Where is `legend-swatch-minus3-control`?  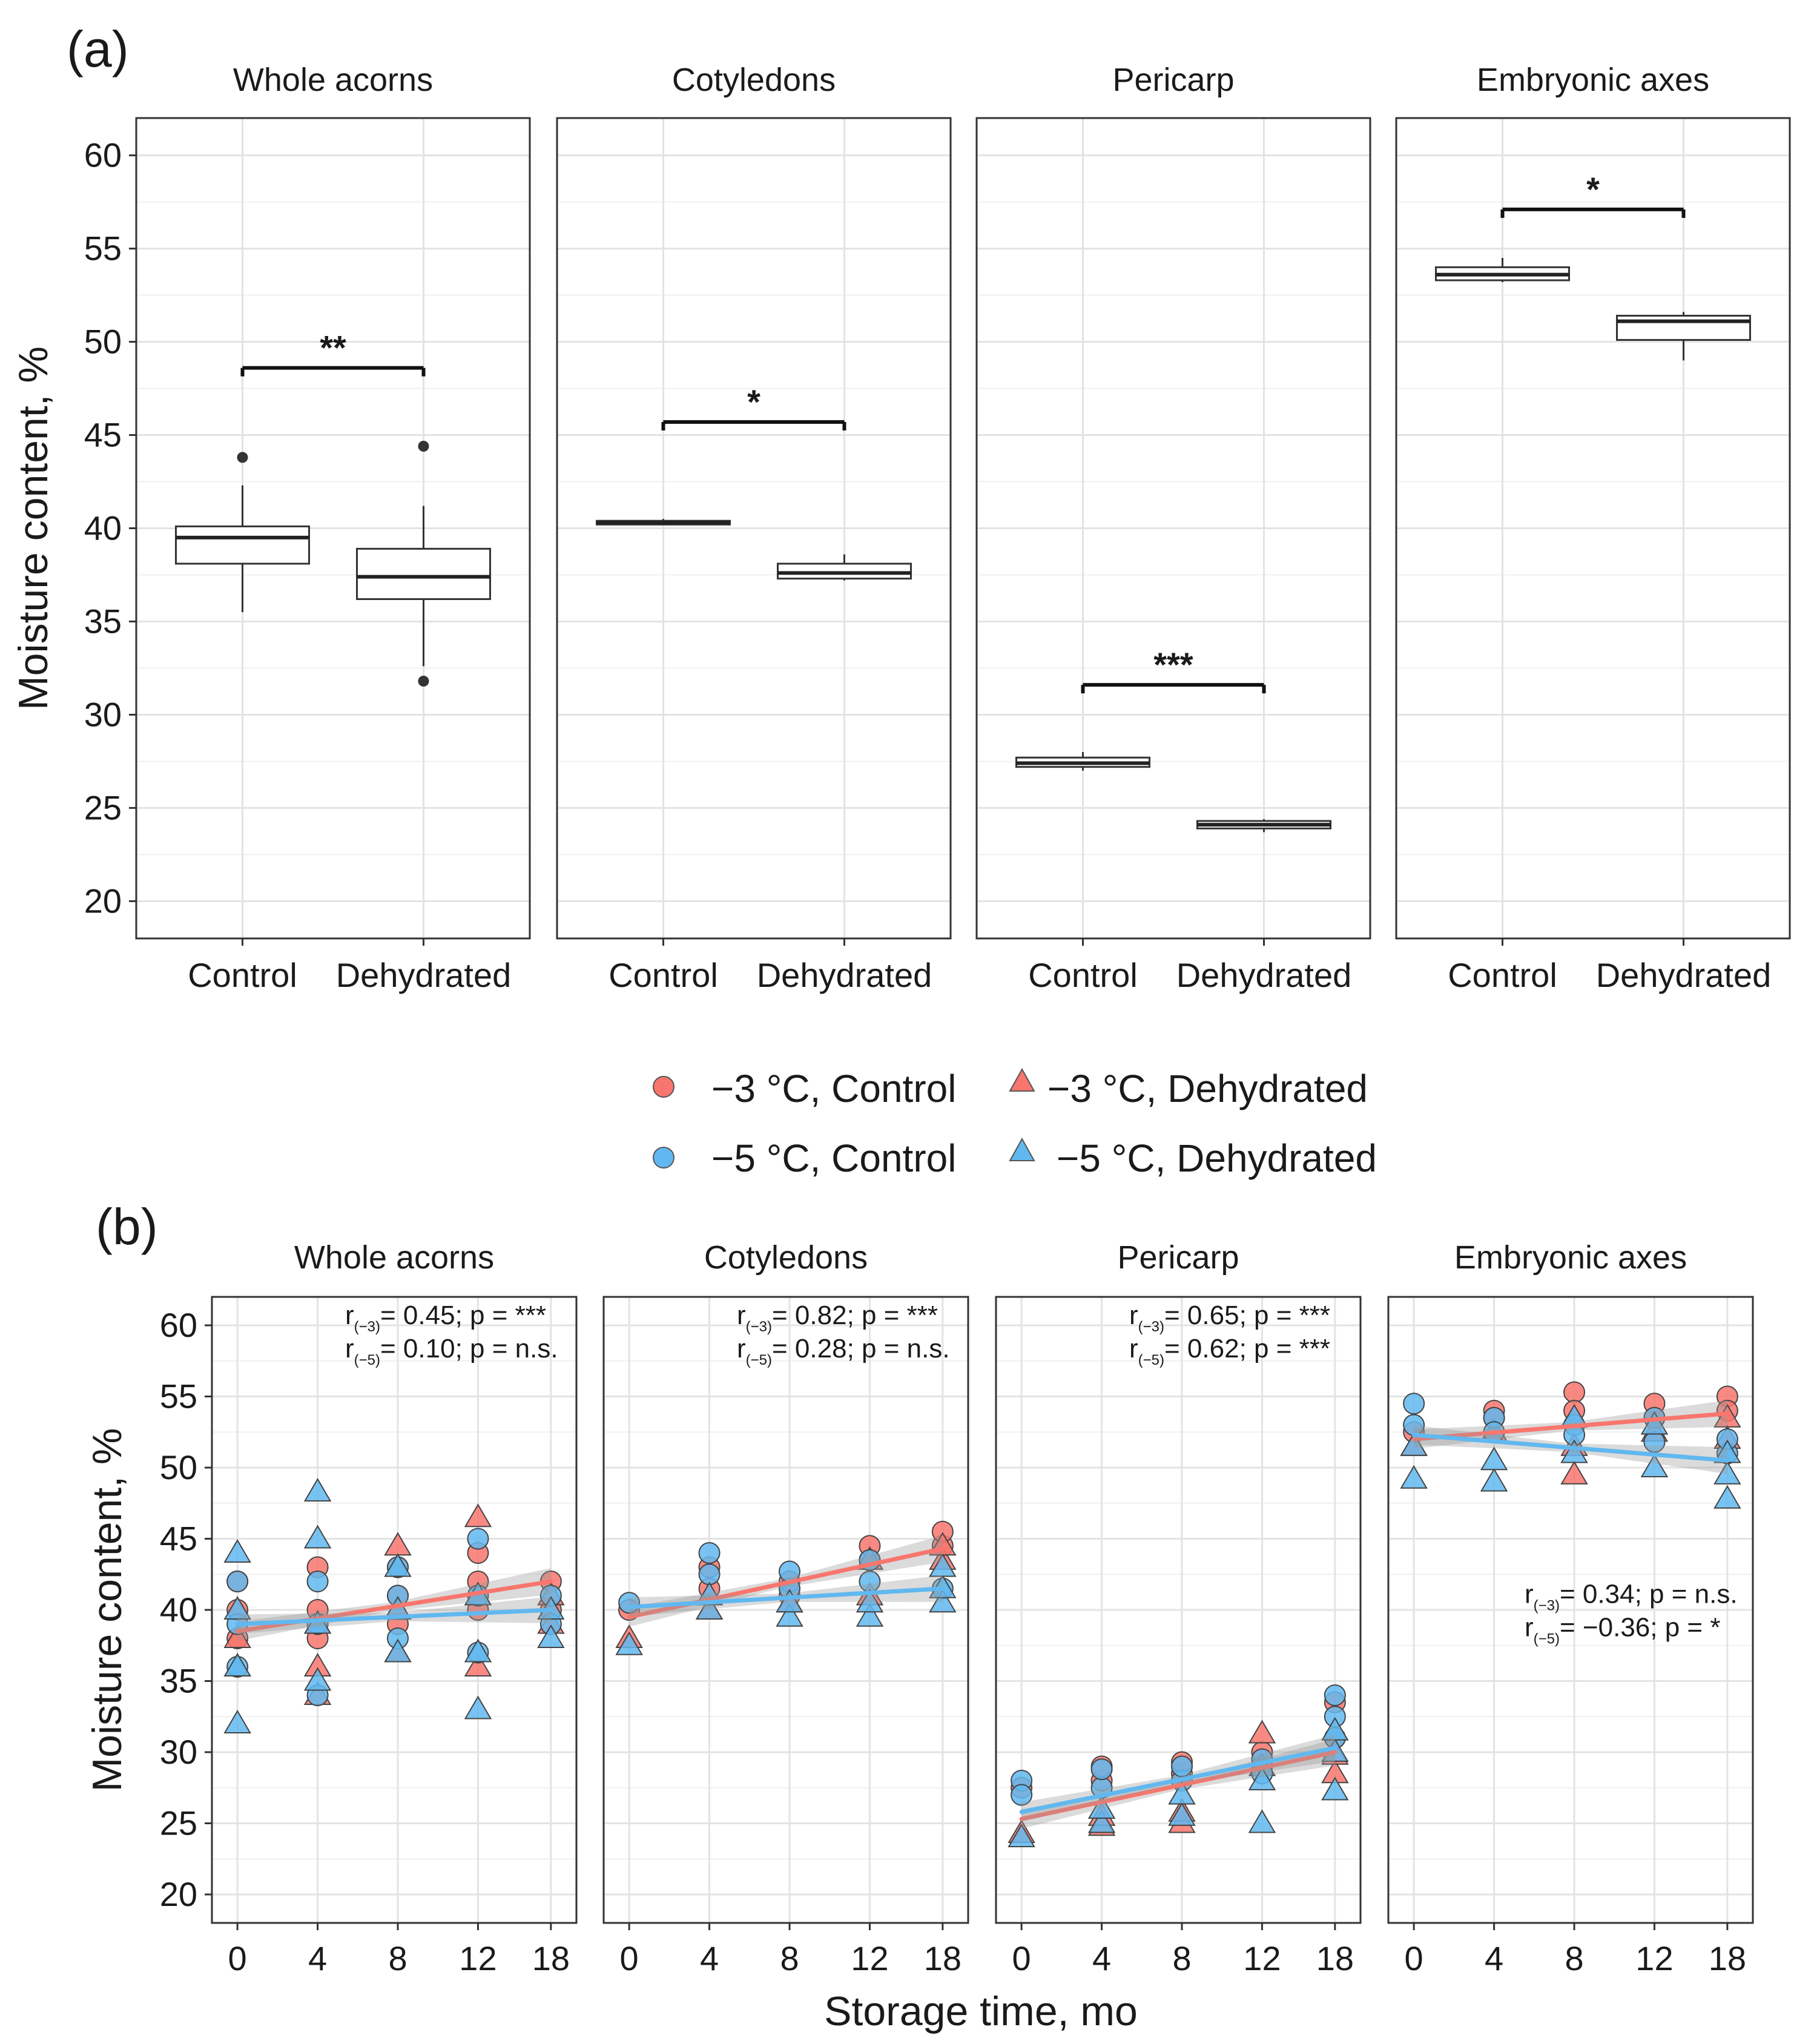
legend-swatch-minus3-control is located at coordinates (663, 1087).